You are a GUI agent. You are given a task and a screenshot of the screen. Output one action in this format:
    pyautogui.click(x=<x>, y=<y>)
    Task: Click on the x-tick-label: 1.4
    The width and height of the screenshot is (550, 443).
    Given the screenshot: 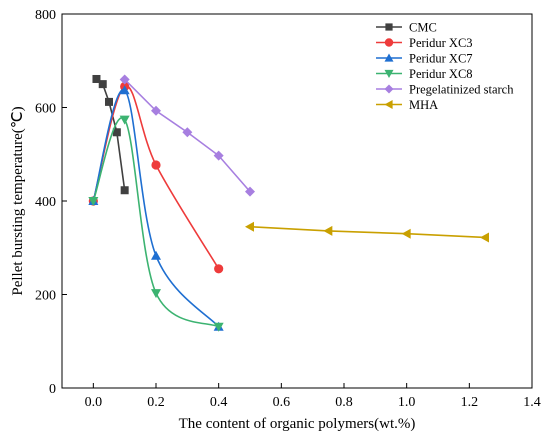 What is the action you would take?
    pyautogui.click(x=532, y=402)
    